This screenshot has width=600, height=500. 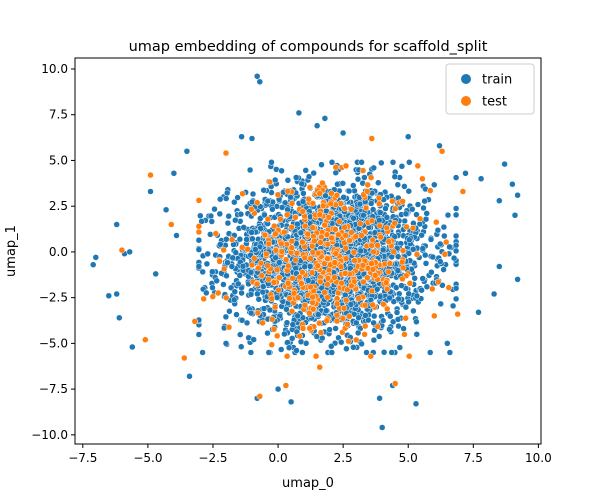 I want to click on y-tick-label: −2.5, so click(x=53, y=298).